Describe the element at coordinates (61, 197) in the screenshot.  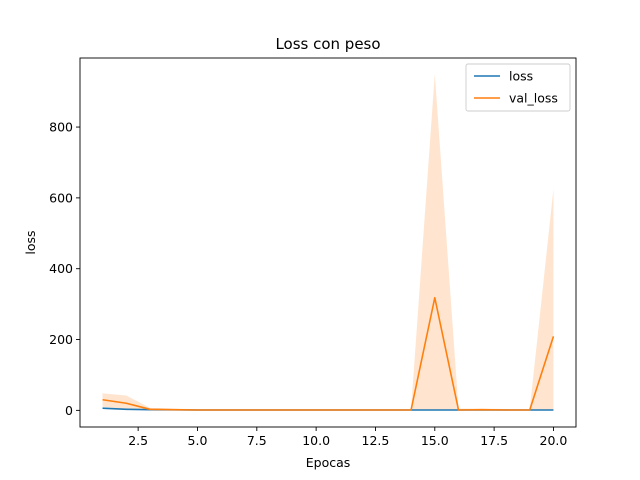
I see `y-tick-label: 600` at that location.